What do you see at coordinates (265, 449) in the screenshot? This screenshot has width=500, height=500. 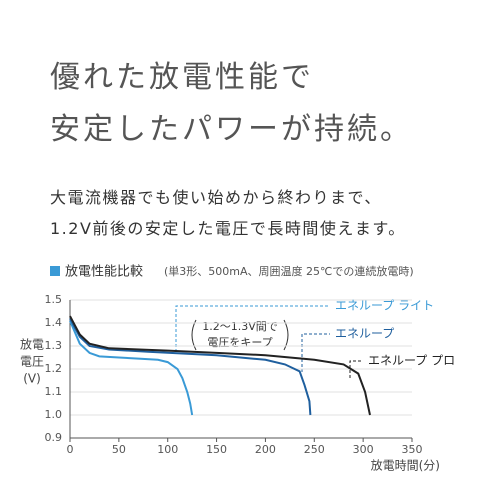 I see `x-tick-label: 200` at bounding box center [265, 449].